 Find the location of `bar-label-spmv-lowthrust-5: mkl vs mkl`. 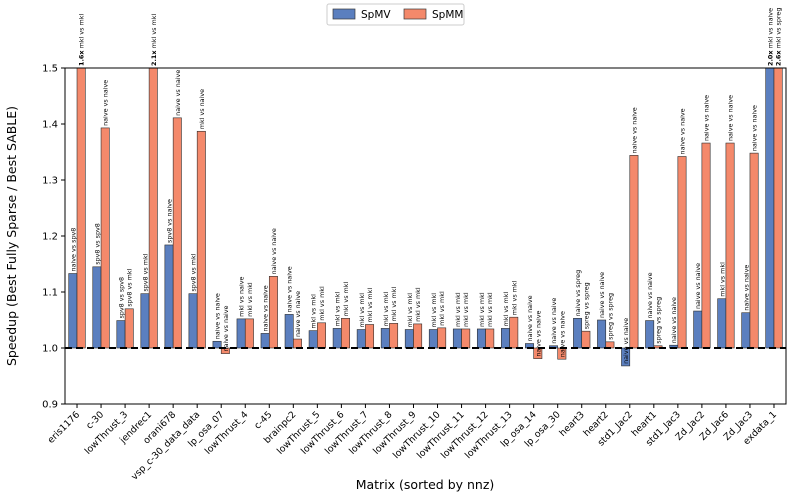

bar-label-spmv-lowthrust-5: mkl vs mkl is located at coordinates (314, 311).